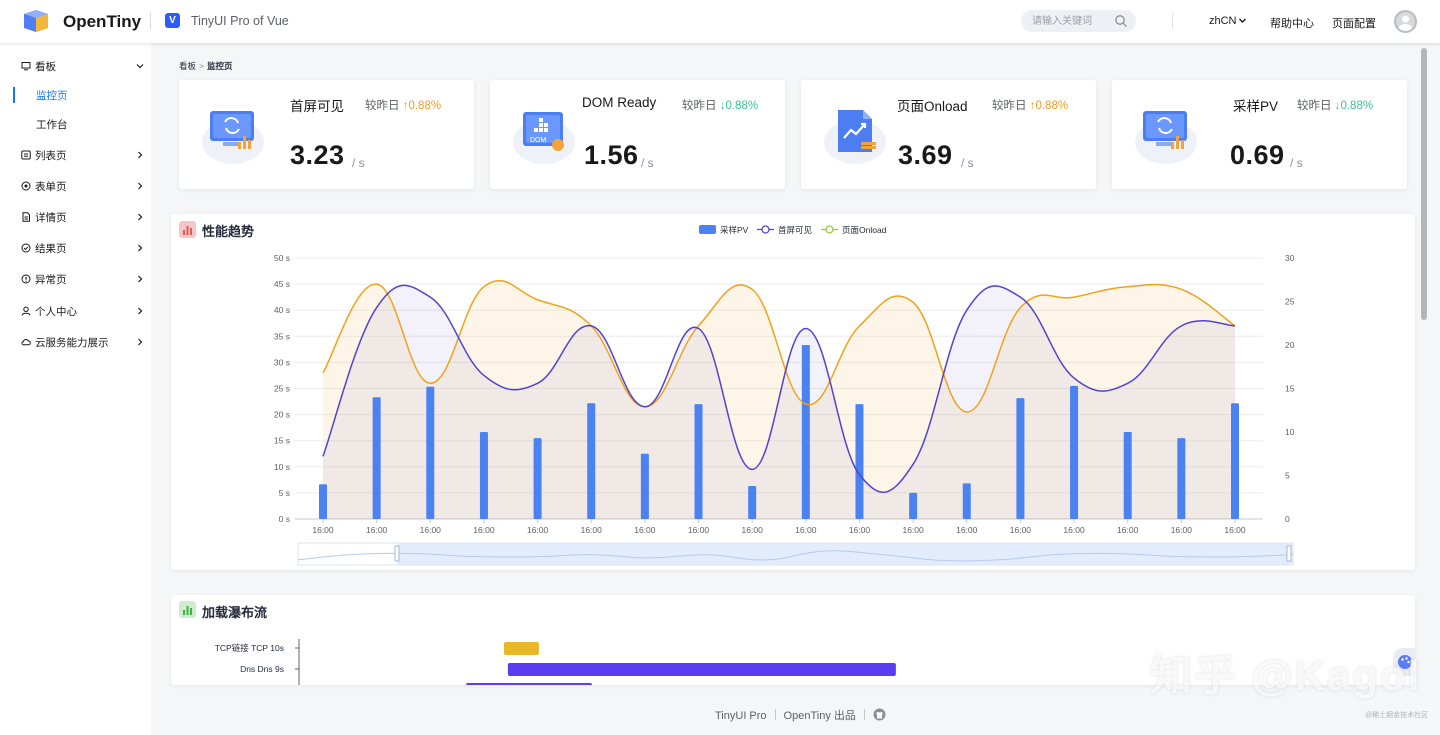 The width and height of the screenshot is (1440, 735). I want to click on y-axis-tick-left: 35 s, so click(282, 336).